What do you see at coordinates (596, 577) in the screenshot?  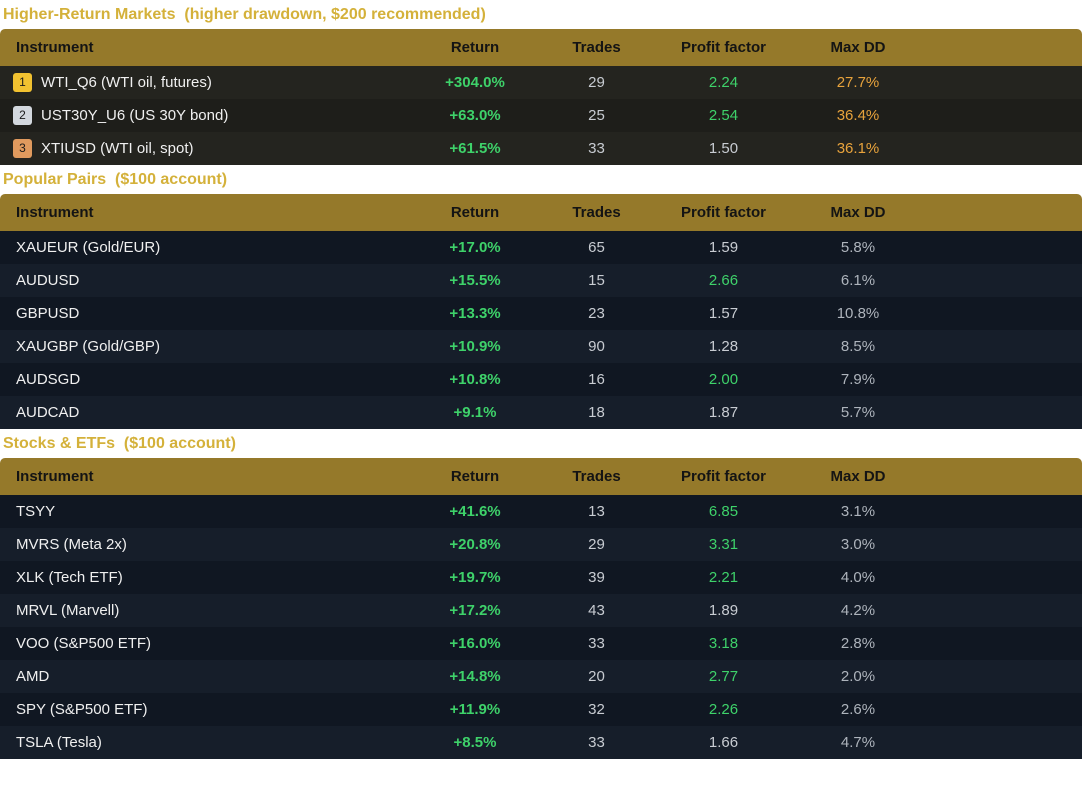 I see `trades-value: 39` at bounding box center [596, 577].